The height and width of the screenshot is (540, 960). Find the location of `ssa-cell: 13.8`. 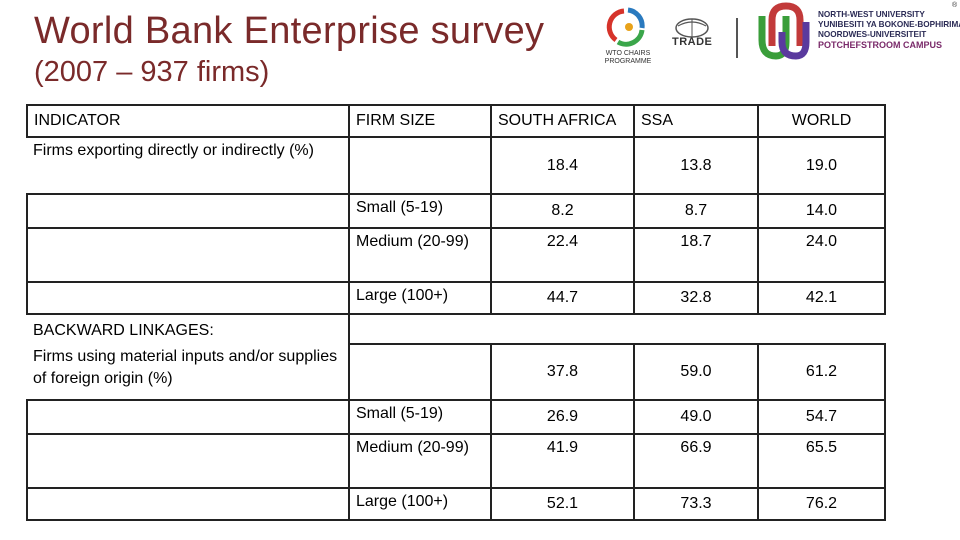

ssa-cell: 13.8 is located at coordinates (696, 165).